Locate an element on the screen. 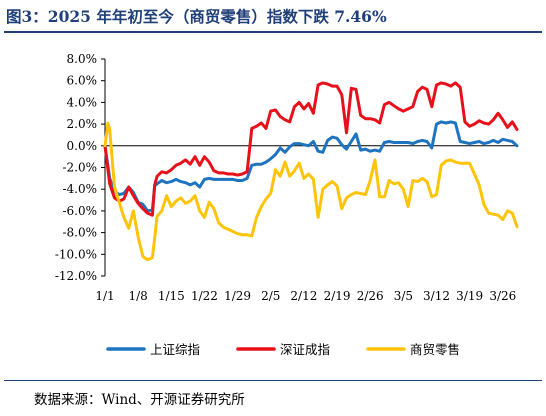 This screenshot has width=546, height=416. figure-title: 图3：2025 年年初至今（商贸零售）指数下跌 7.46% is located at coordinates (196, 16).